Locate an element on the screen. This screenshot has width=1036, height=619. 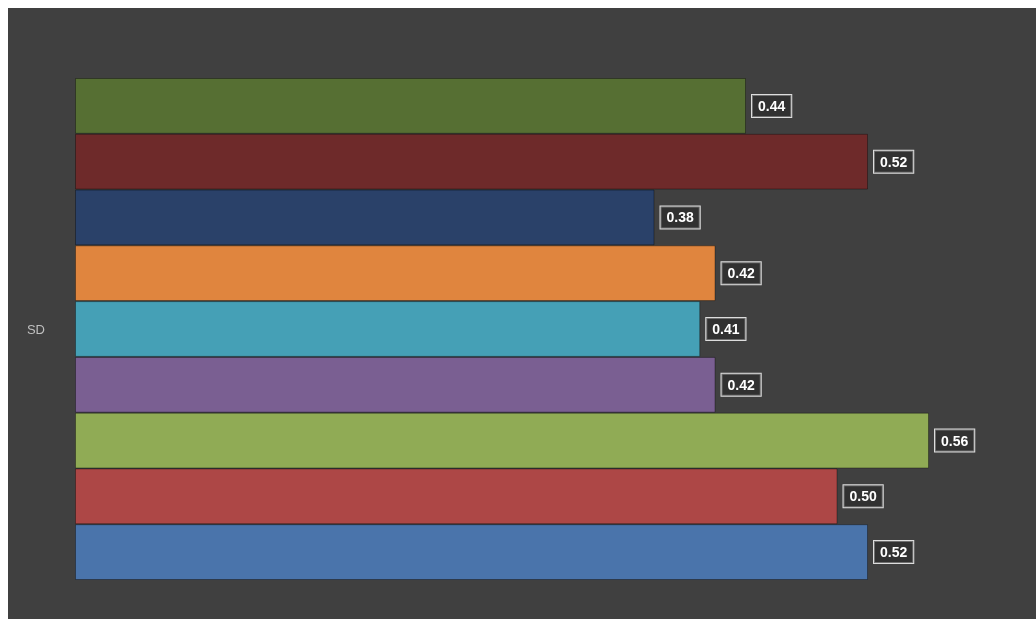
data-label: 0.50 is located at coordinates (863, 496).